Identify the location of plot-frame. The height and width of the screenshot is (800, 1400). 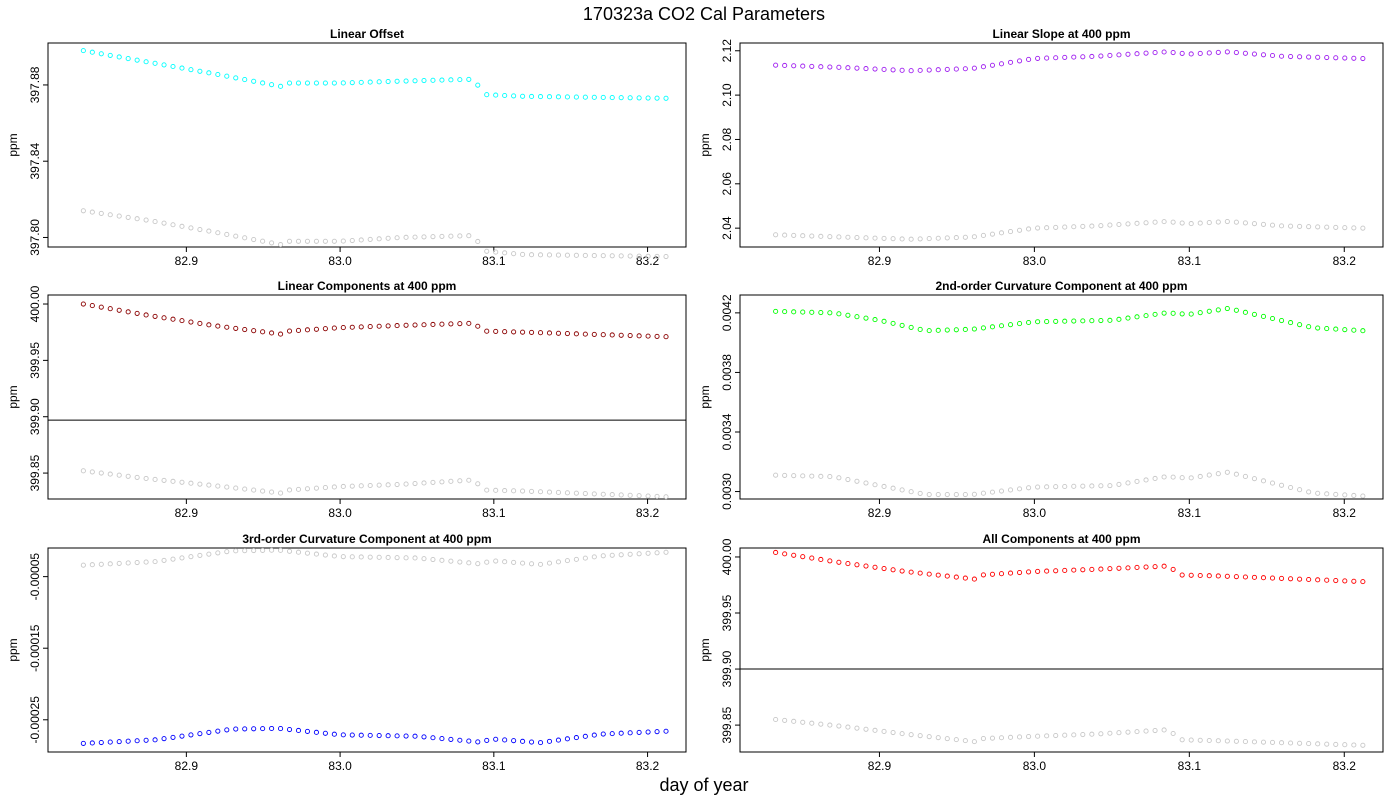
(367, 650).